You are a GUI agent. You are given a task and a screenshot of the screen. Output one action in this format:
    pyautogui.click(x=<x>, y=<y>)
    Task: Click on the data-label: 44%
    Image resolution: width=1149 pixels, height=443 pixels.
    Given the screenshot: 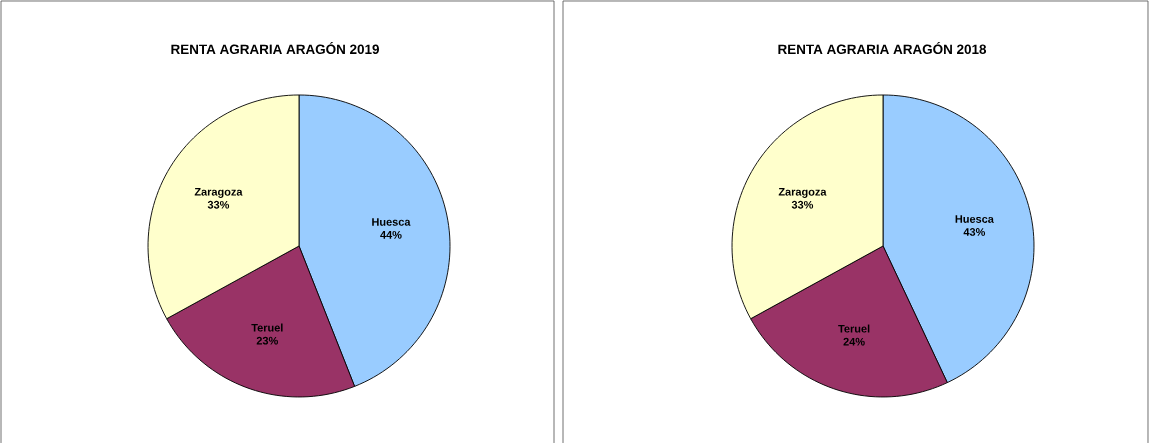 What is the action you would take?
    pyautogui.click(x=391, y=235)
    